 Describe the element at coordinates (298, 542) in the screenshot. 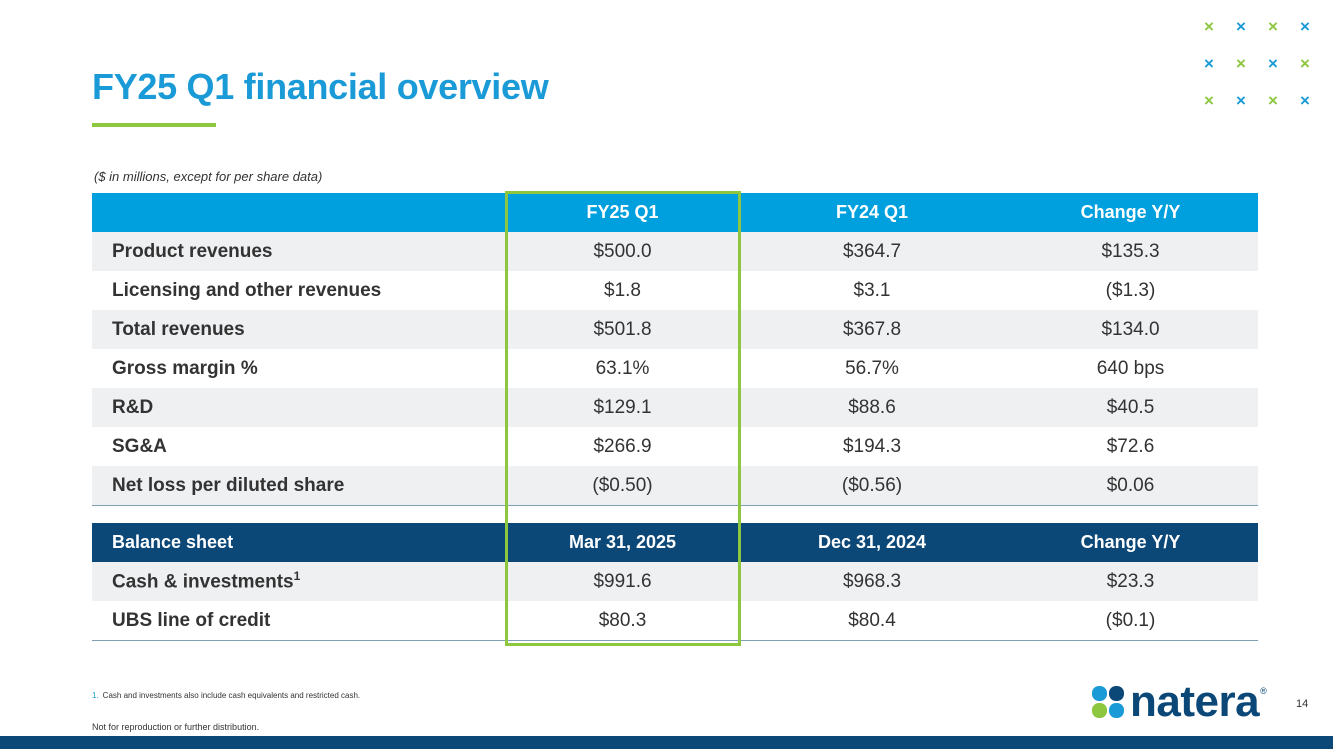

I see `balance-sheet-title: Balance sheet` at that location.